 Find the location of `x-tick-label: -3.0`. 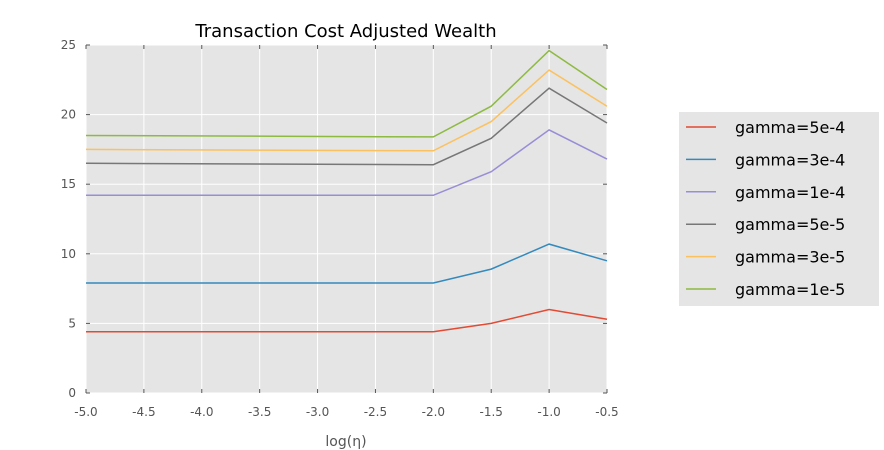

x-tick-label: -3.0 is located at coordinates (317, 412).